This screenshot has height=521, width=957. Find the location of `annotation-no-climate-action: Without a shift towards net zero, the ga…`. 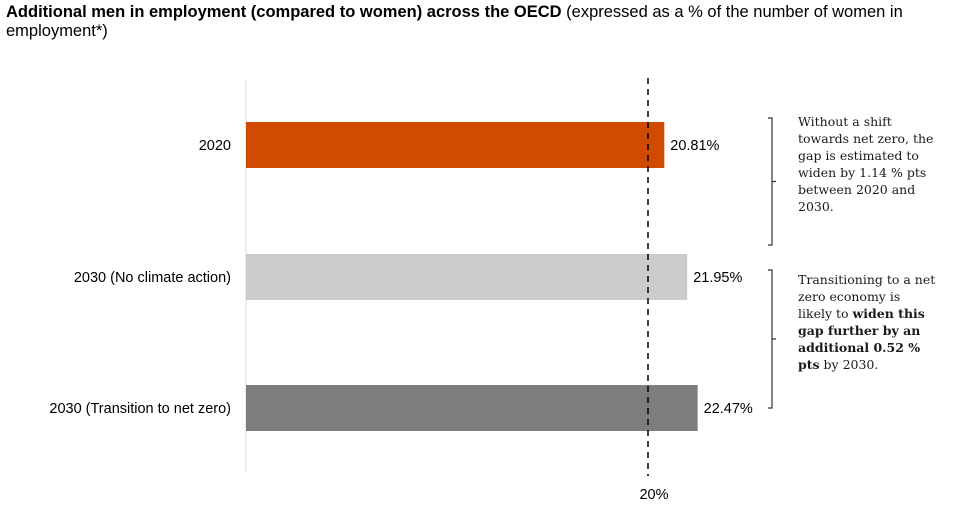

annotation-no-climate-action: Without a shift towards net zero, the ga… is located at coordinates (868, 164).